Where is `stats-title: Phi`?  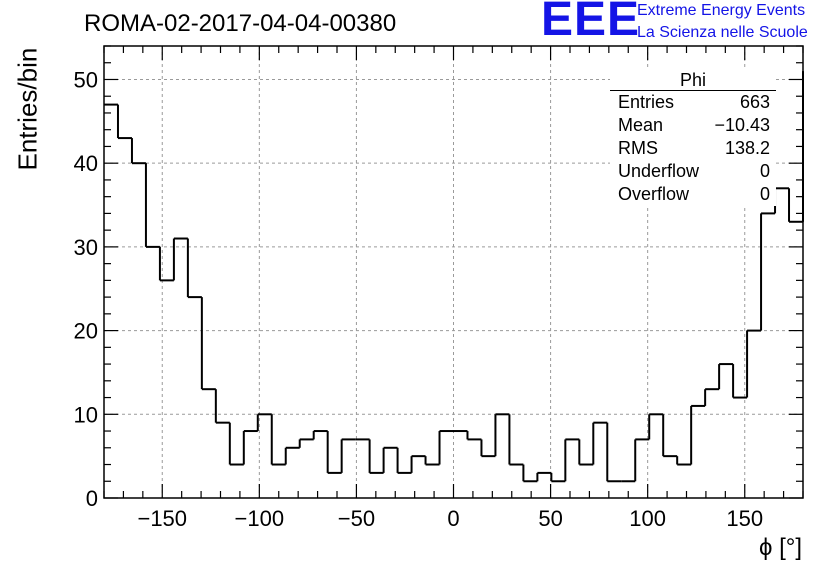 stats-title: Phi is located at coordinates (693, 80).